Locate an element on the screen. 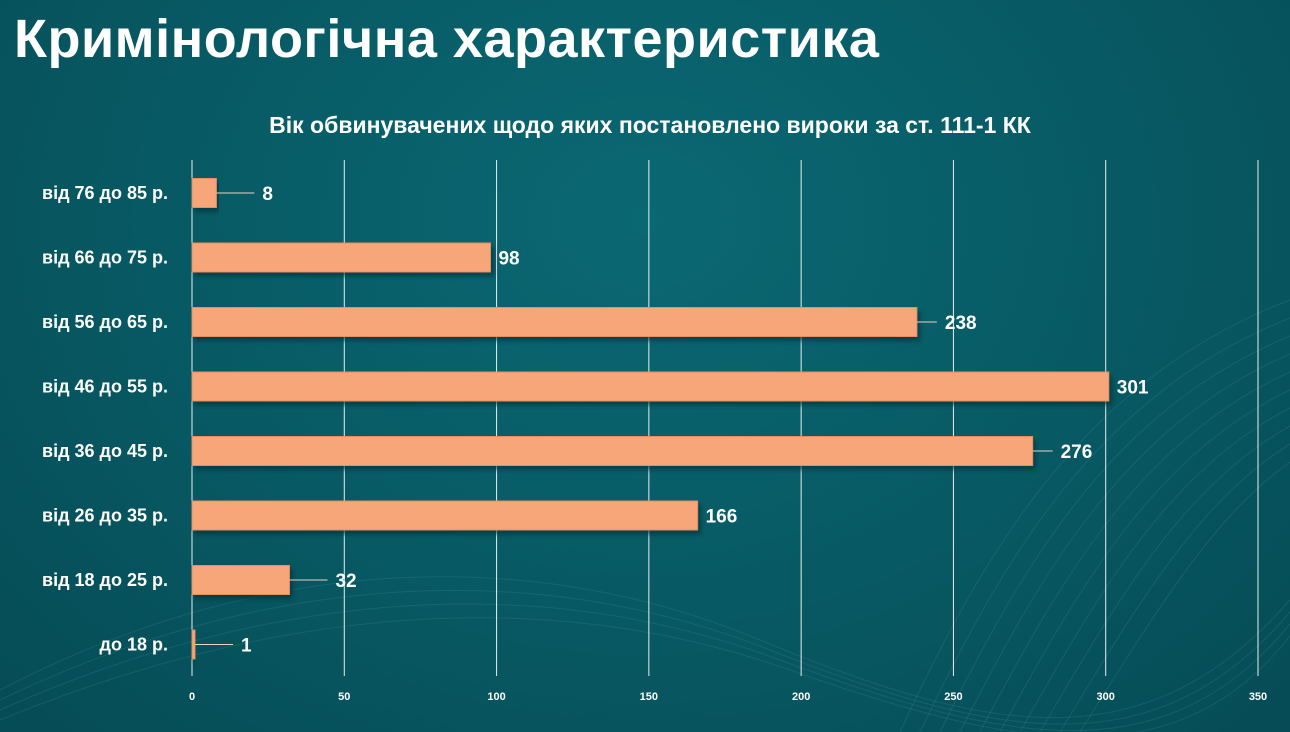 The width and height of the screenshot is (1290, 732). x-tick-label-0: 0 is located at coordinates (192, 697).